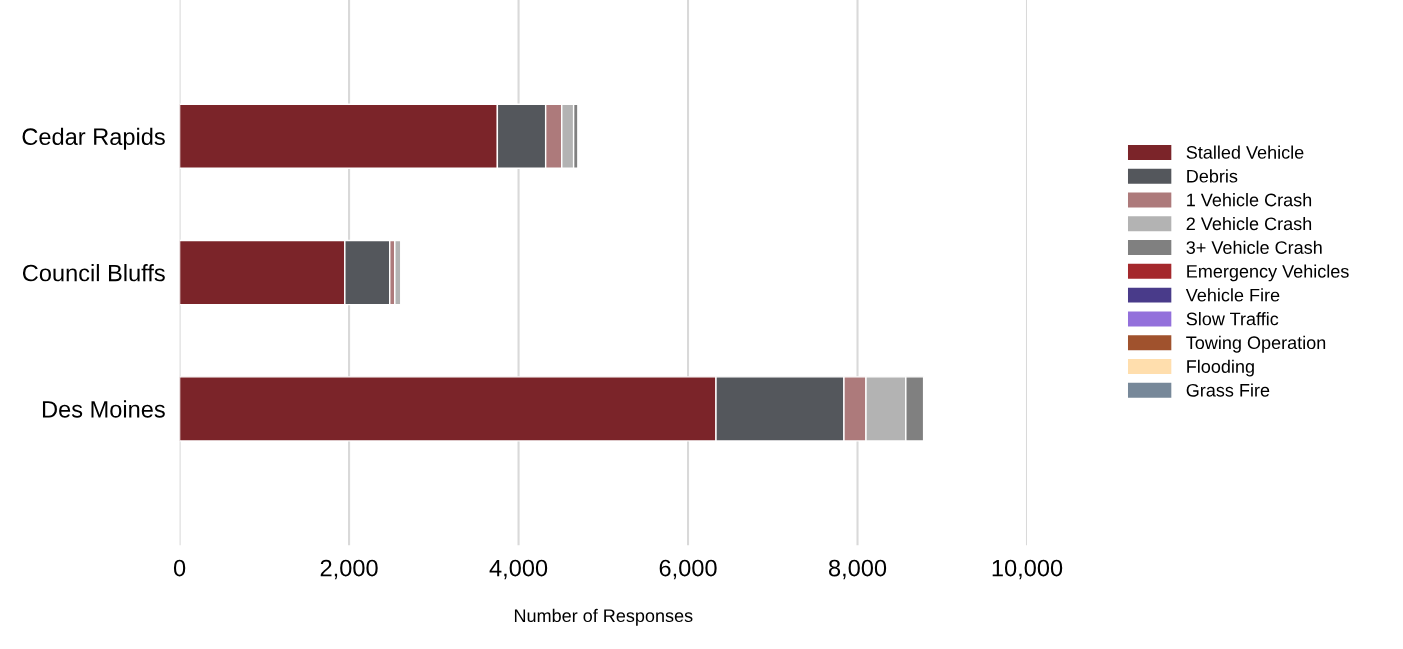 The image size is (1403, 649). Describe the element at coordinates (688, 569) in the screenshot. I see `x-tick-label: 6,000` at that location.